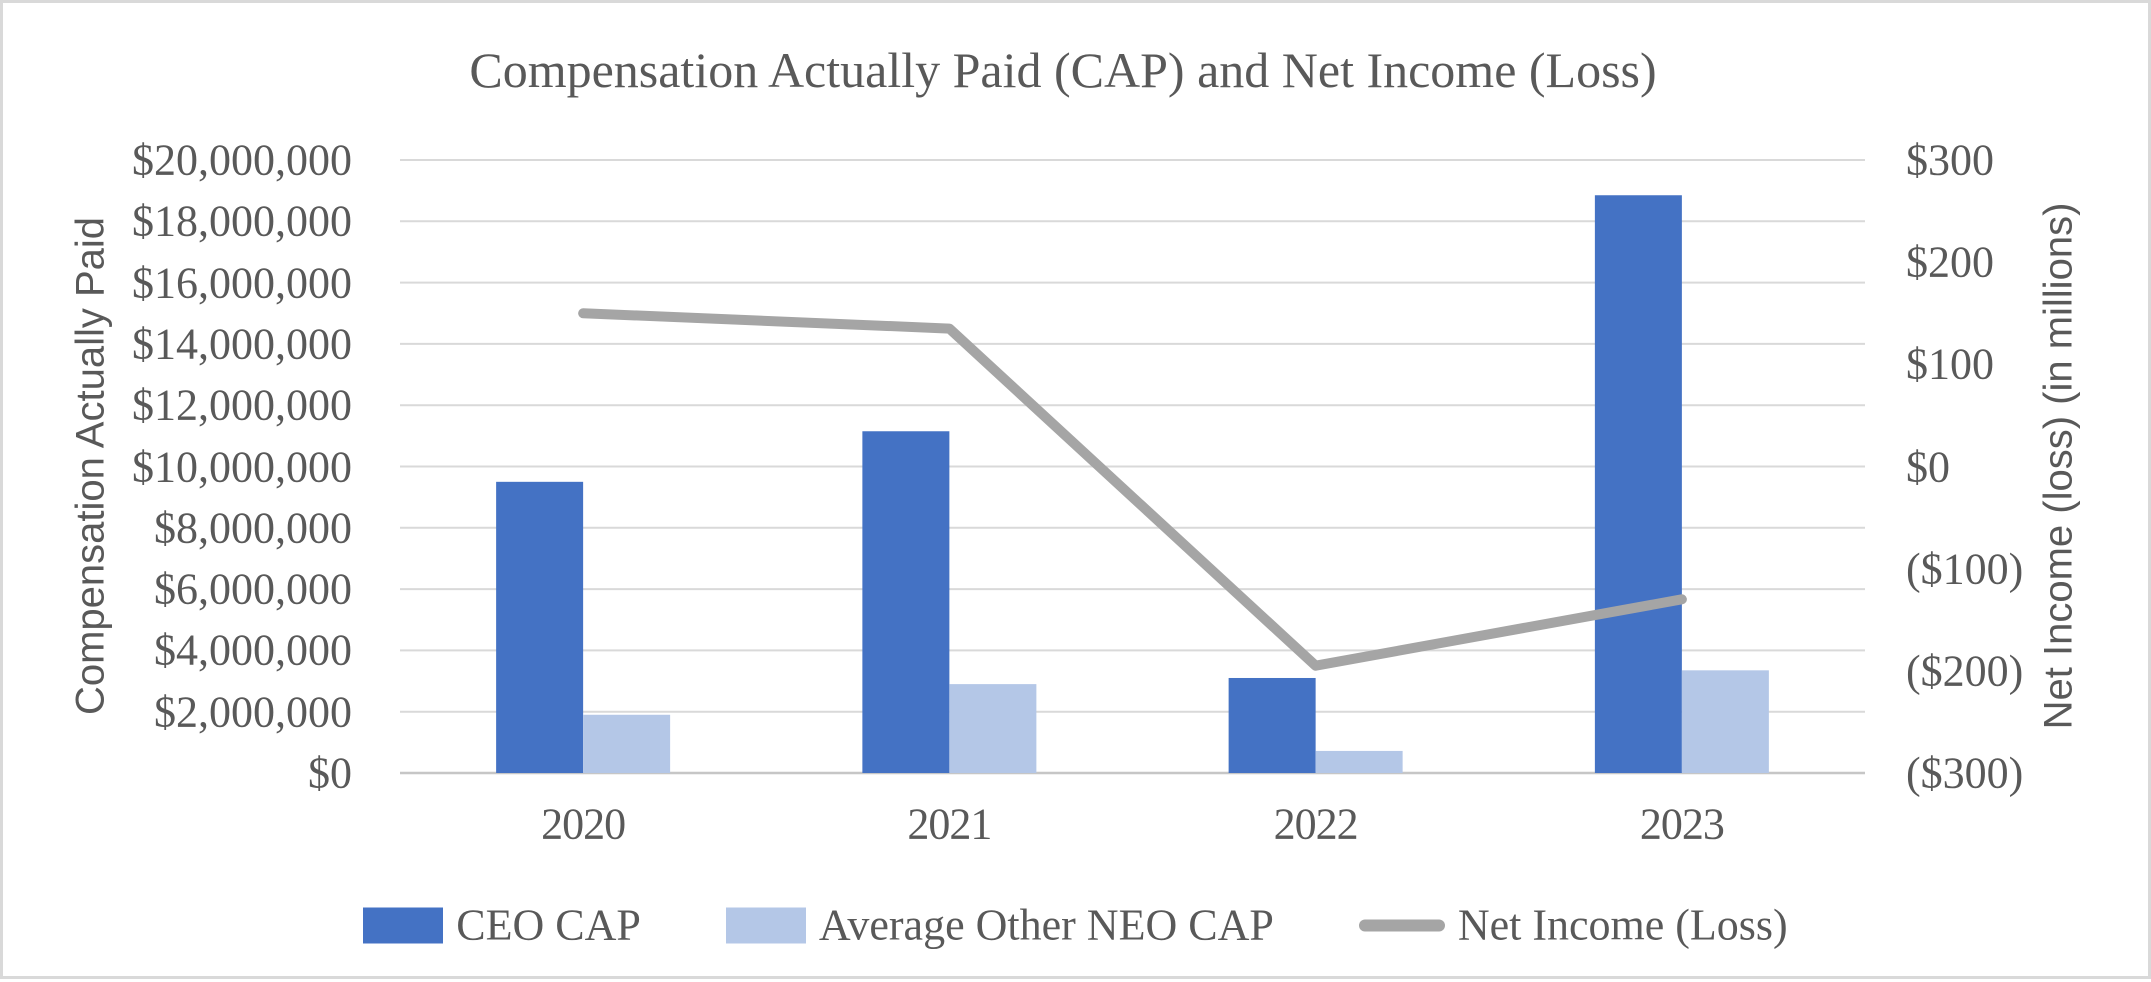  What do you see at coordinates (330, 773) in the screenshot?
I see `left-axis-tick: $0` at bounding box center [330, 773].